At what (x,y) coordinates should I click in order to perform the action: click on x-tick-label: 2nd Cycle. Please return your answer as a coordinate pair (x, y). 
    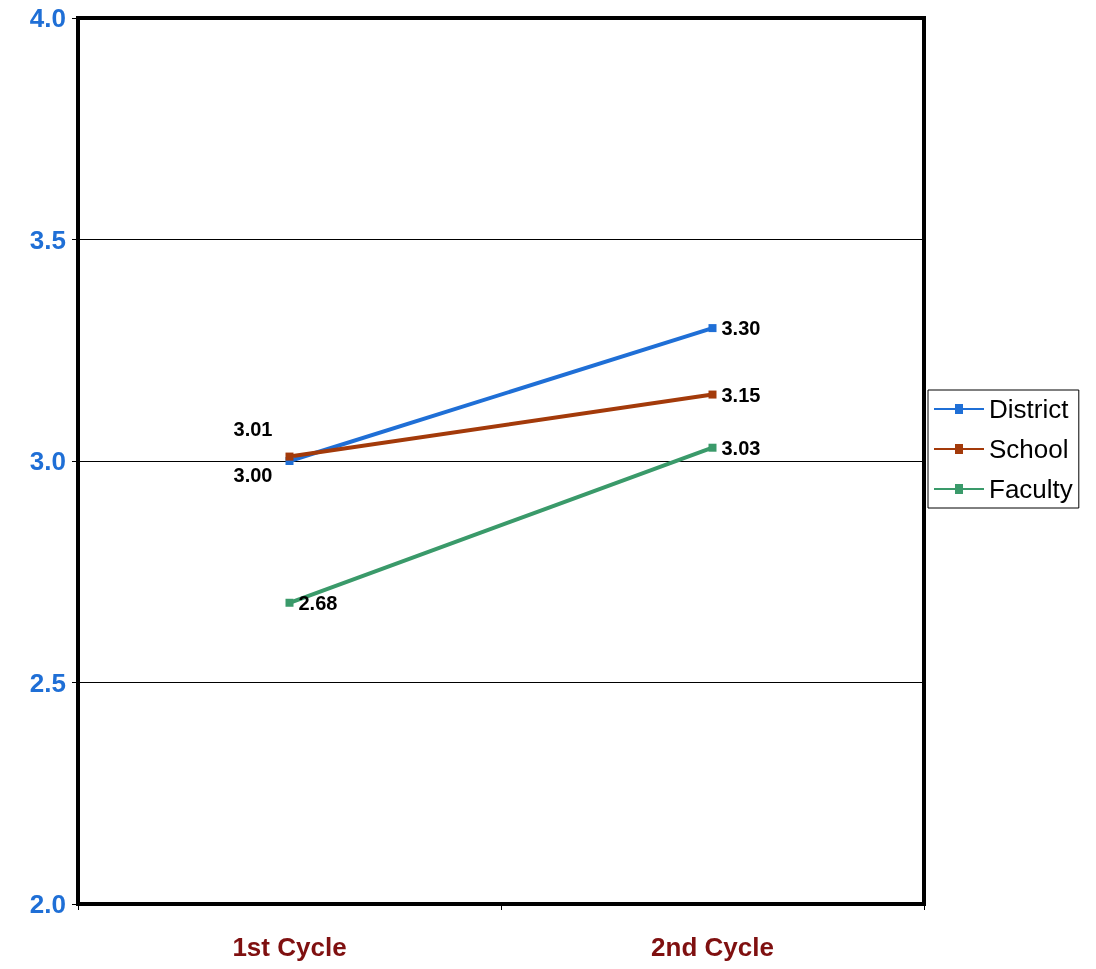
    Looking at the image, I should click on (712, 947).